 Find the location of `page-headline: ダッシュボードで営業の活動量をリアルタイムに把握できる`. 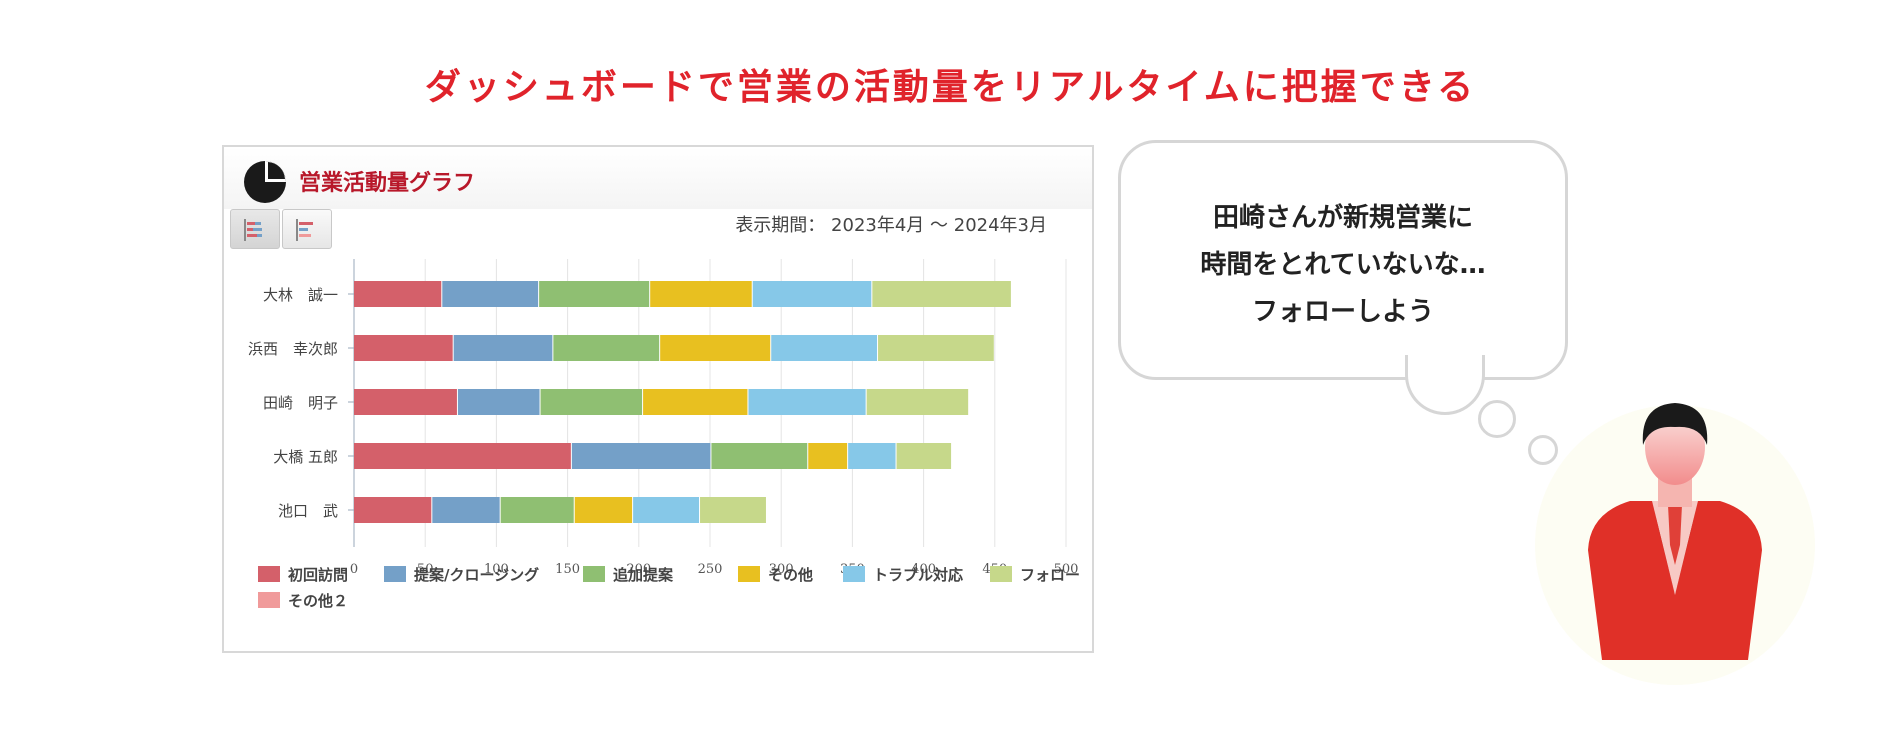

page-headline: ダッシュボードで営業の活動量をリアルタイムに把握できる is located at coordinates (950, 87).